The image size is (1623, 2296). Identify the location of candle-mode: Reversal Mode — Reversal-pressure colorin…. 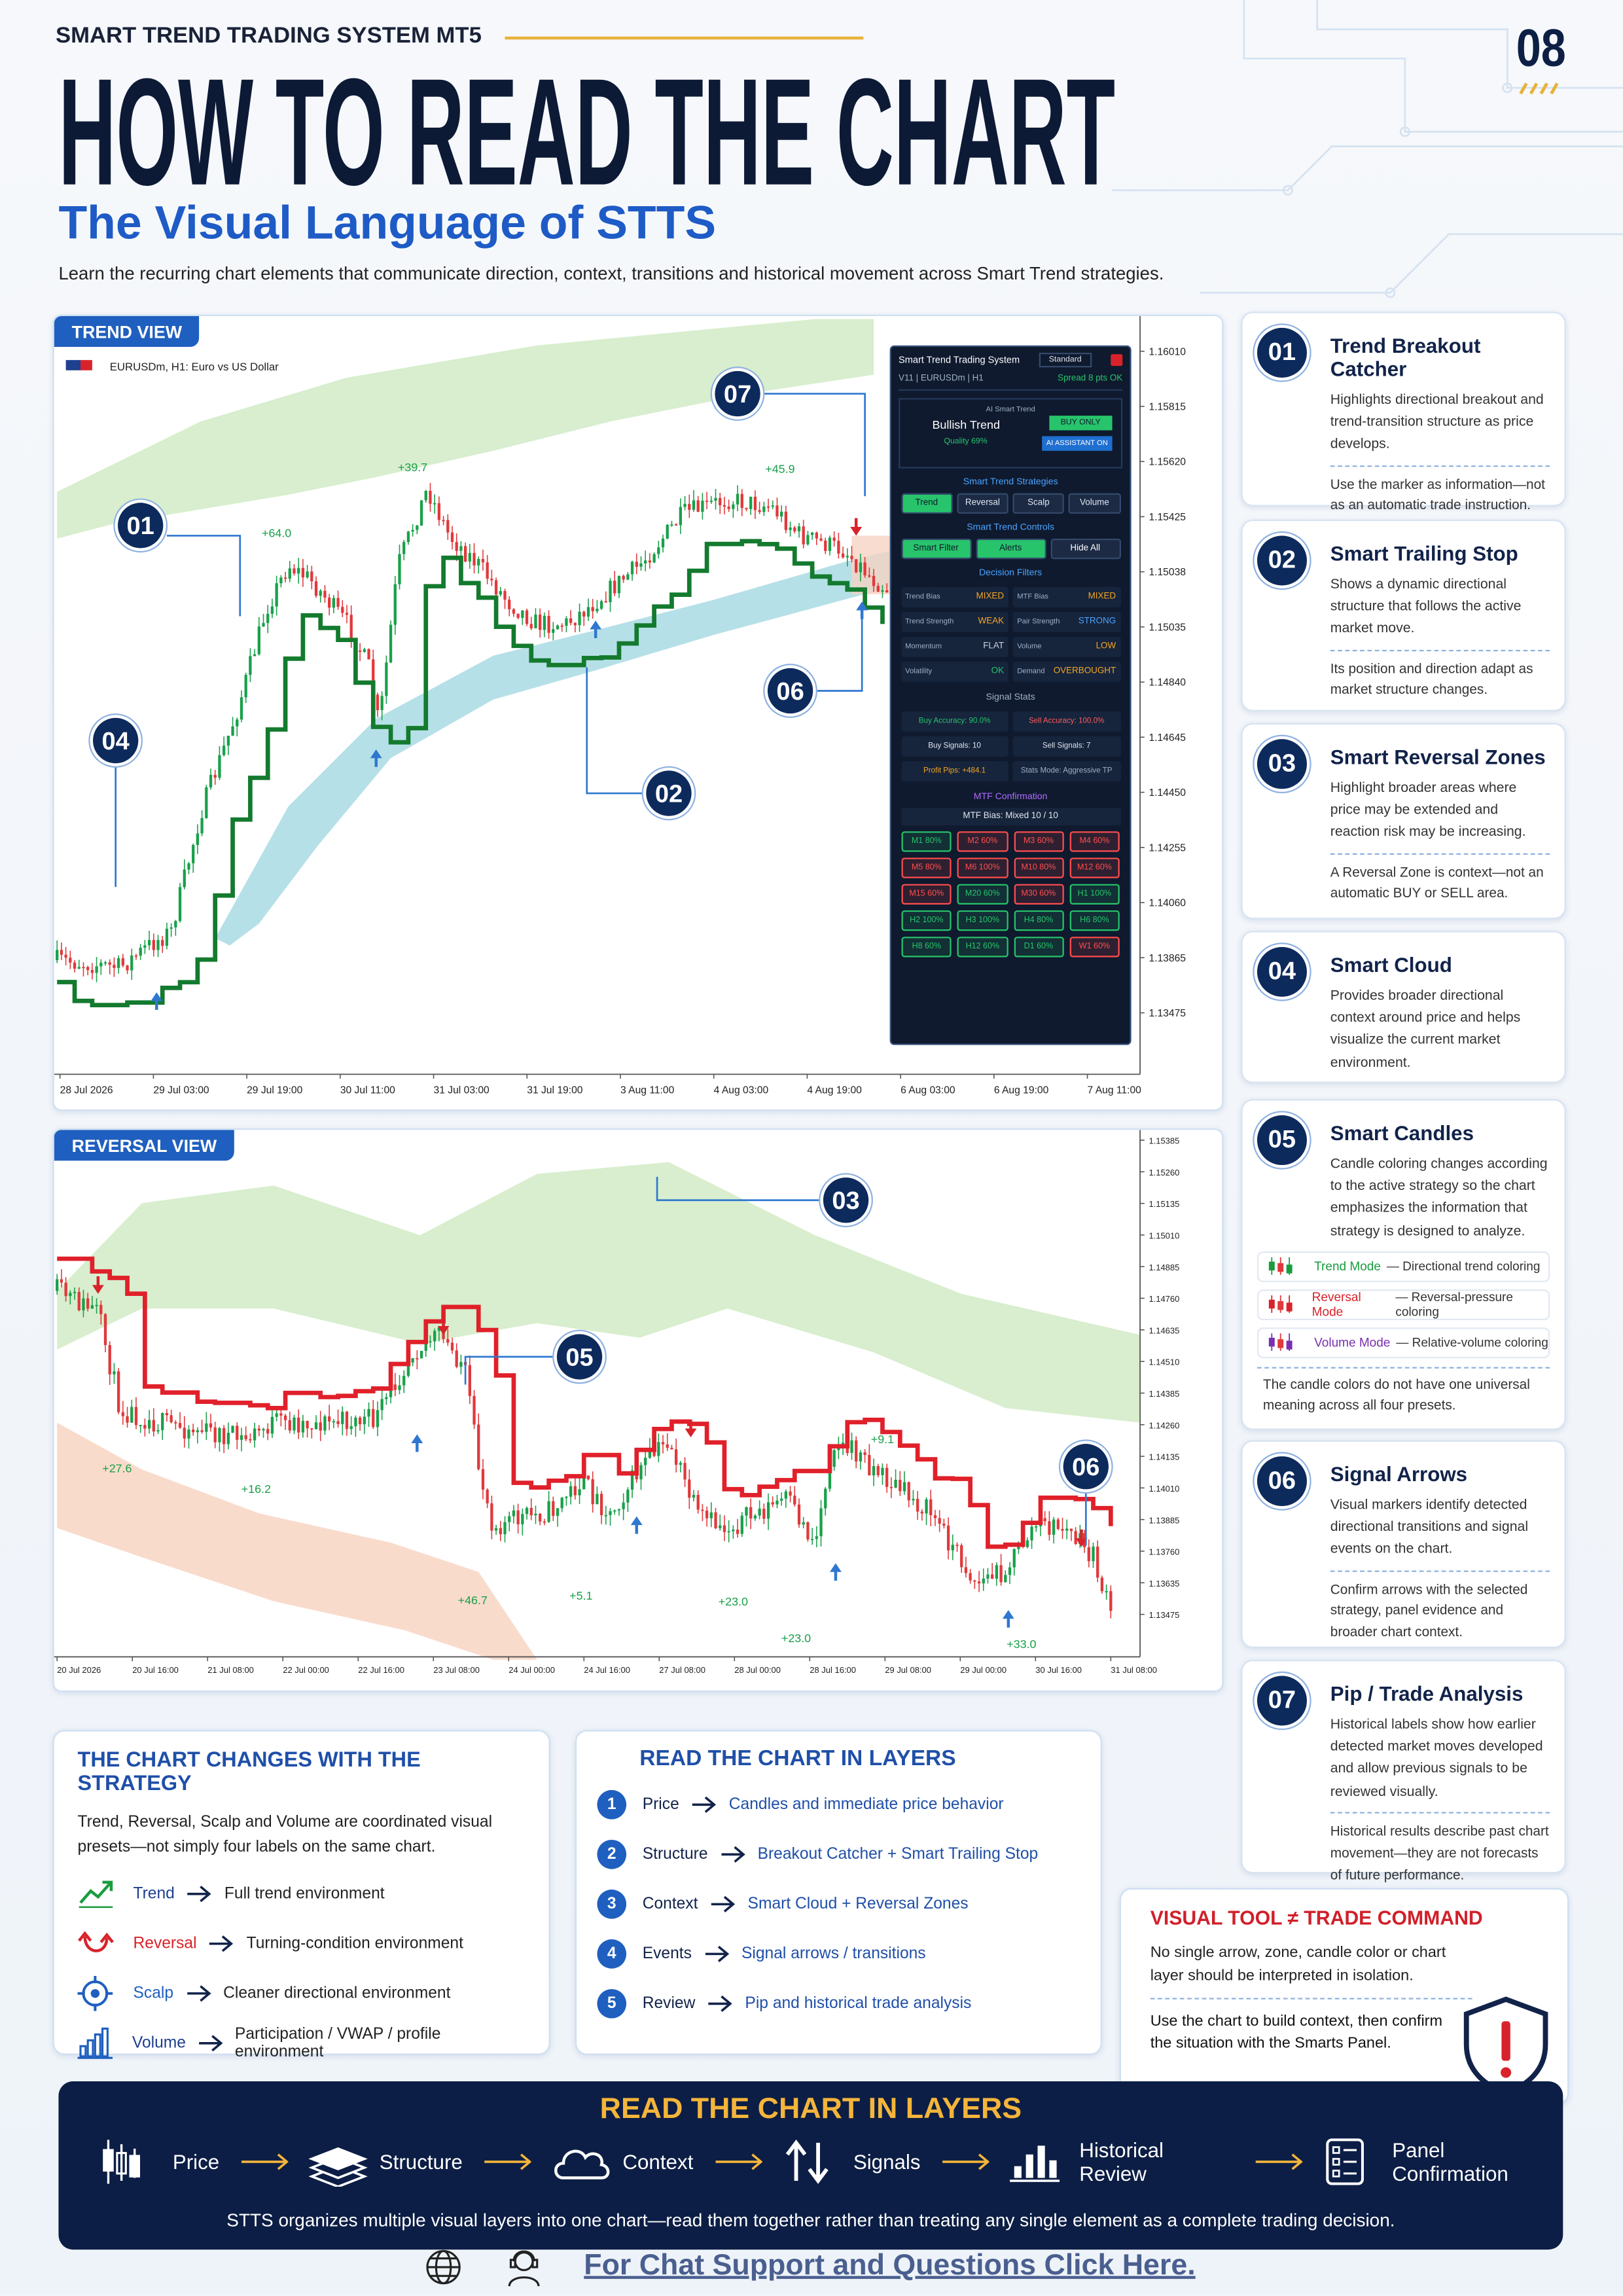
(1404, 1304).